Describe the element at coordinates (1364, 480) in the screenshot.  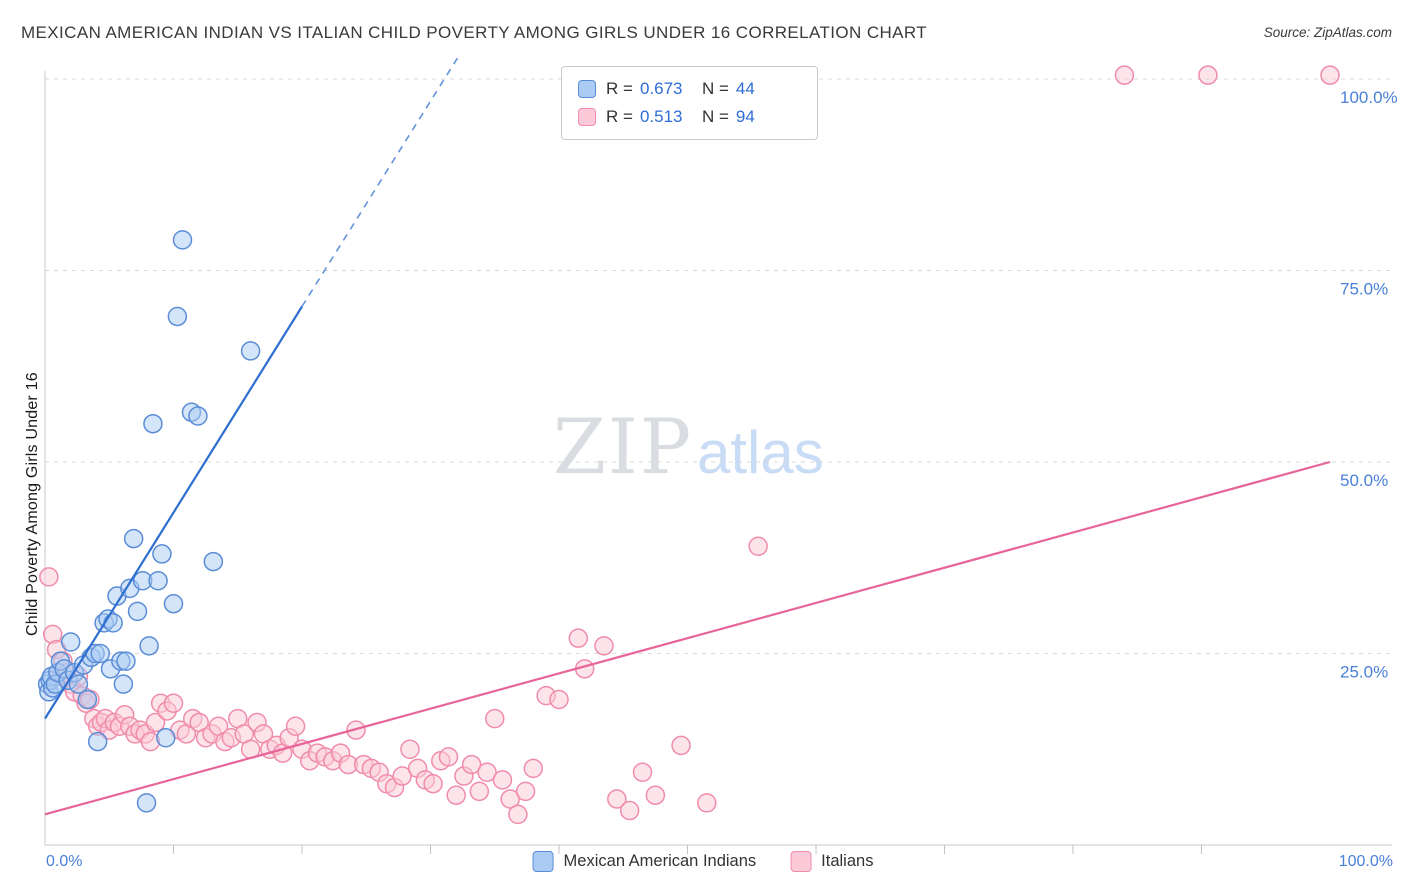
I see `y-tick-label: 50.0%` at that location.